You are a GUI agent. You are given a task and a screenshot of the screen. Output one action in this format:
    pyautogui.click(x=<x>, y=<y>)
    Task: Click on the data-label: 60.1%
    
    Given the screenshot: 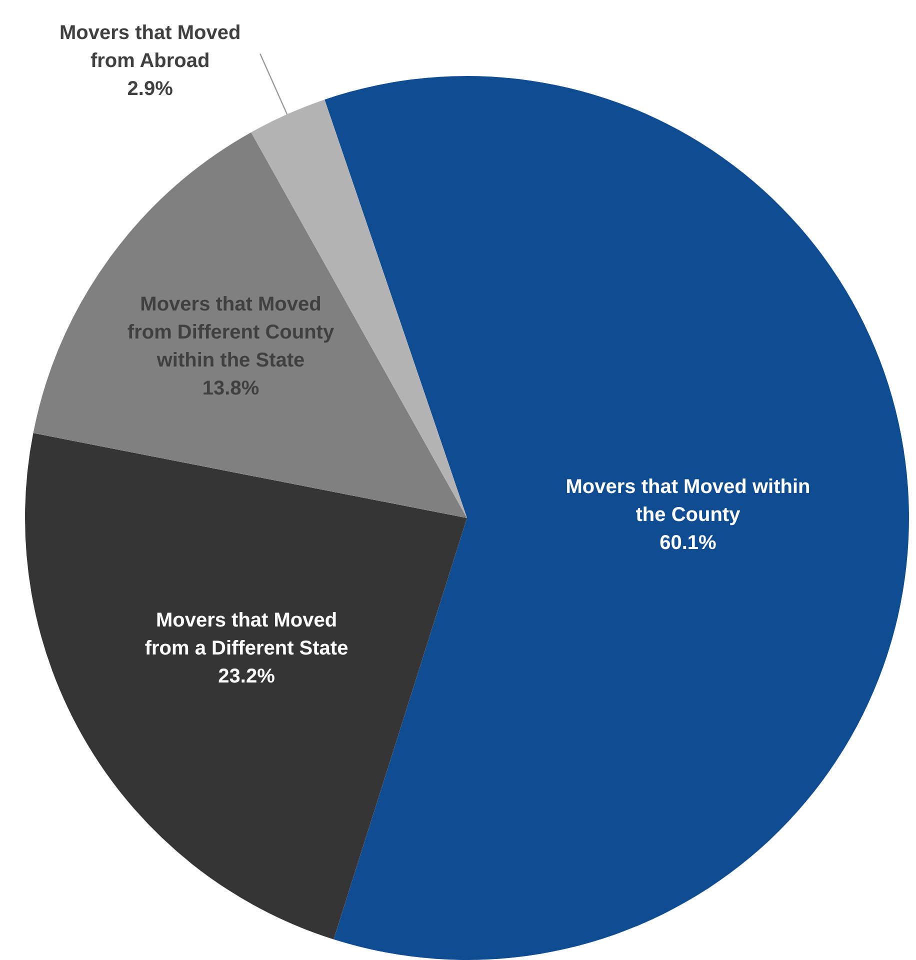 What is the action you would take?
    pyautogui.click(x=688, y=543)
    